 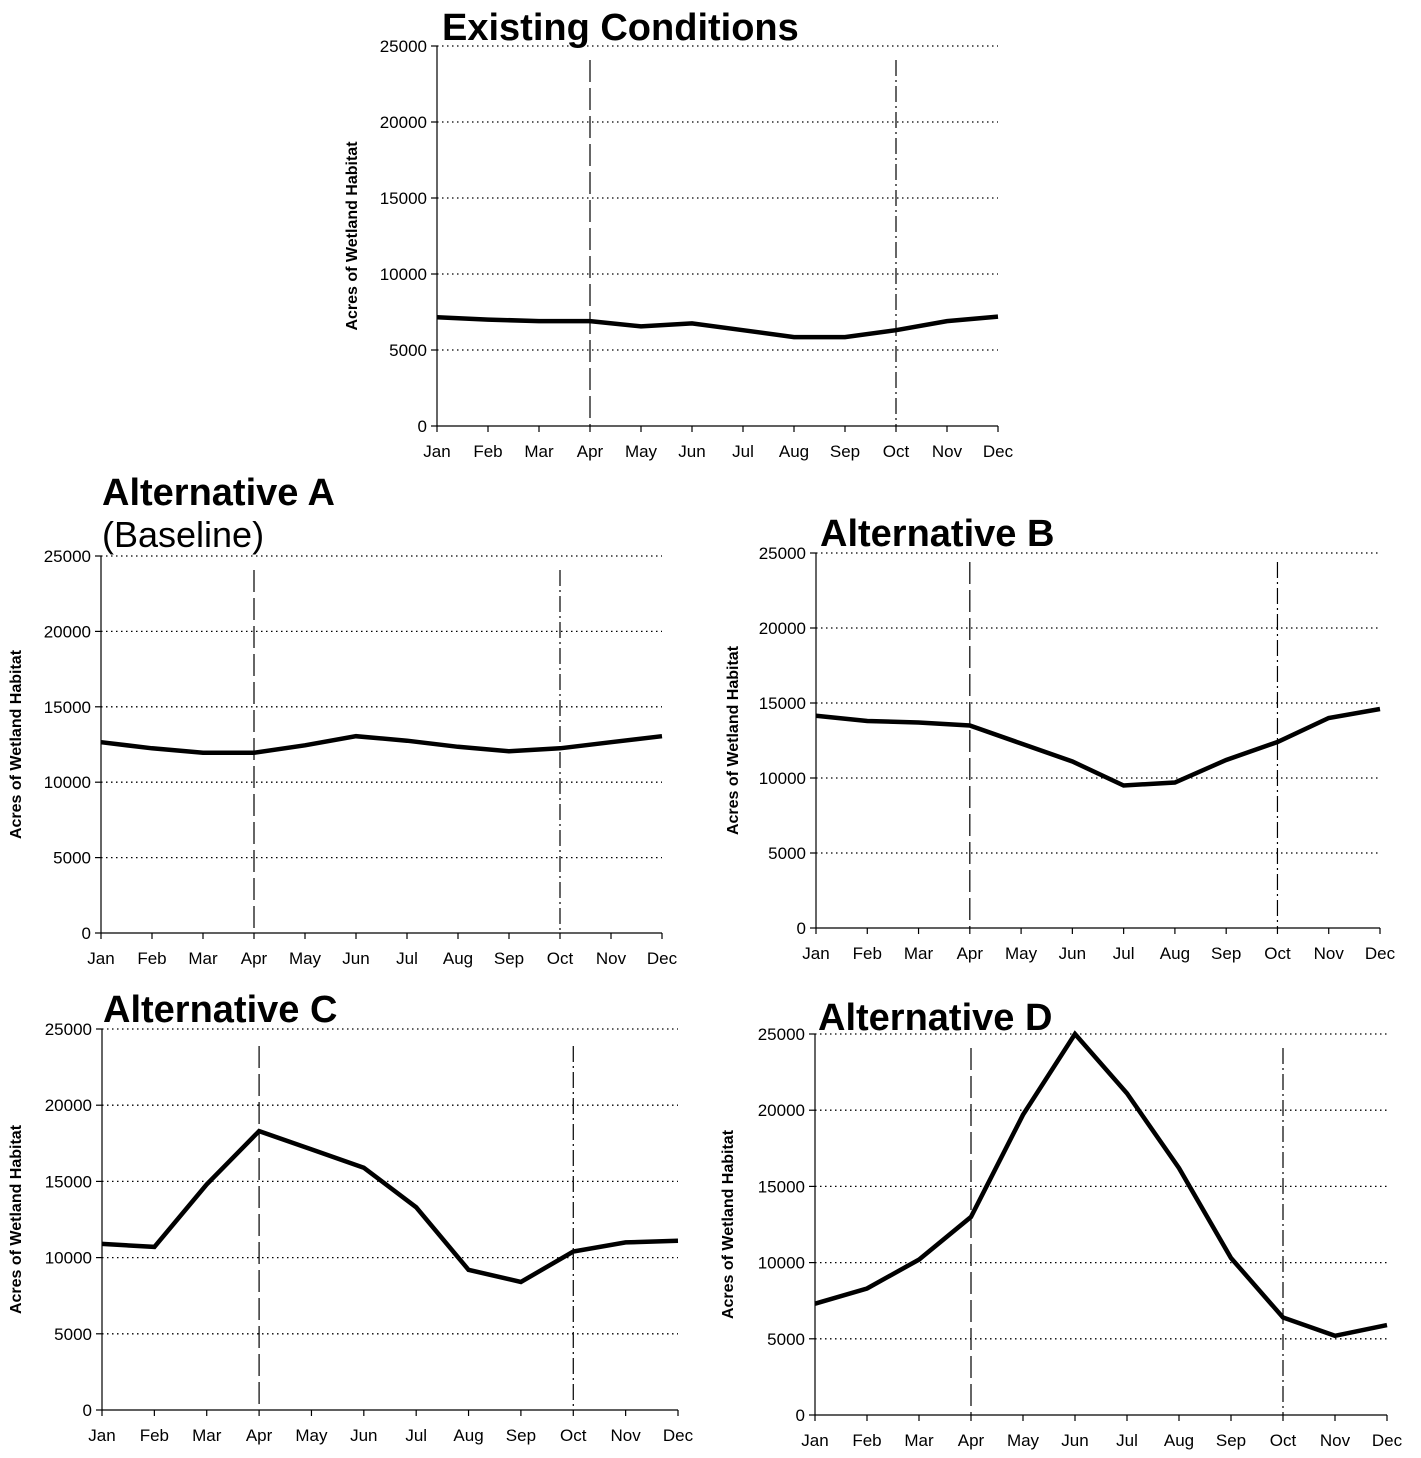 What do you see at coordinates (218, 493) in the screenshot?
I see `chart-title: Alternative A` at bounding box center [218, 493].